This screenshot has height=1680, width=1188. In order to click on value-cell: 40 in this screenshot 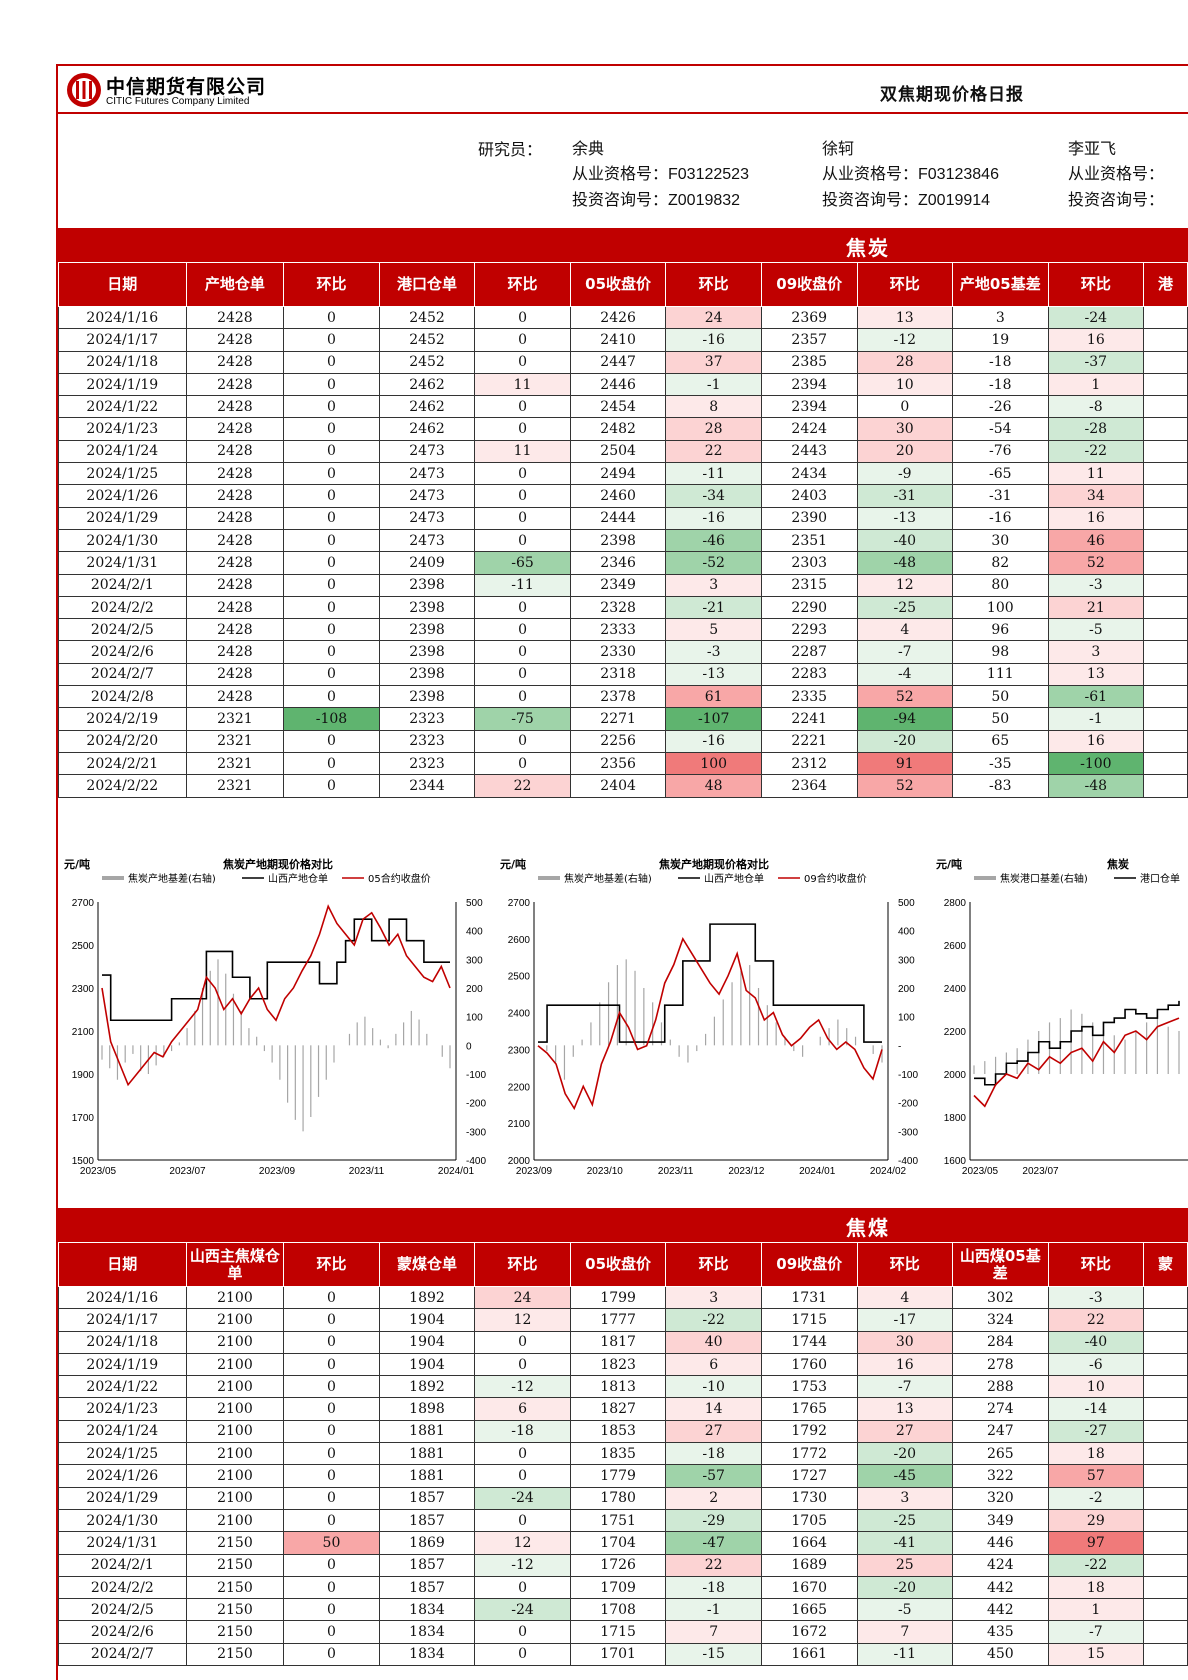, I will do `click(713, 1342)`.